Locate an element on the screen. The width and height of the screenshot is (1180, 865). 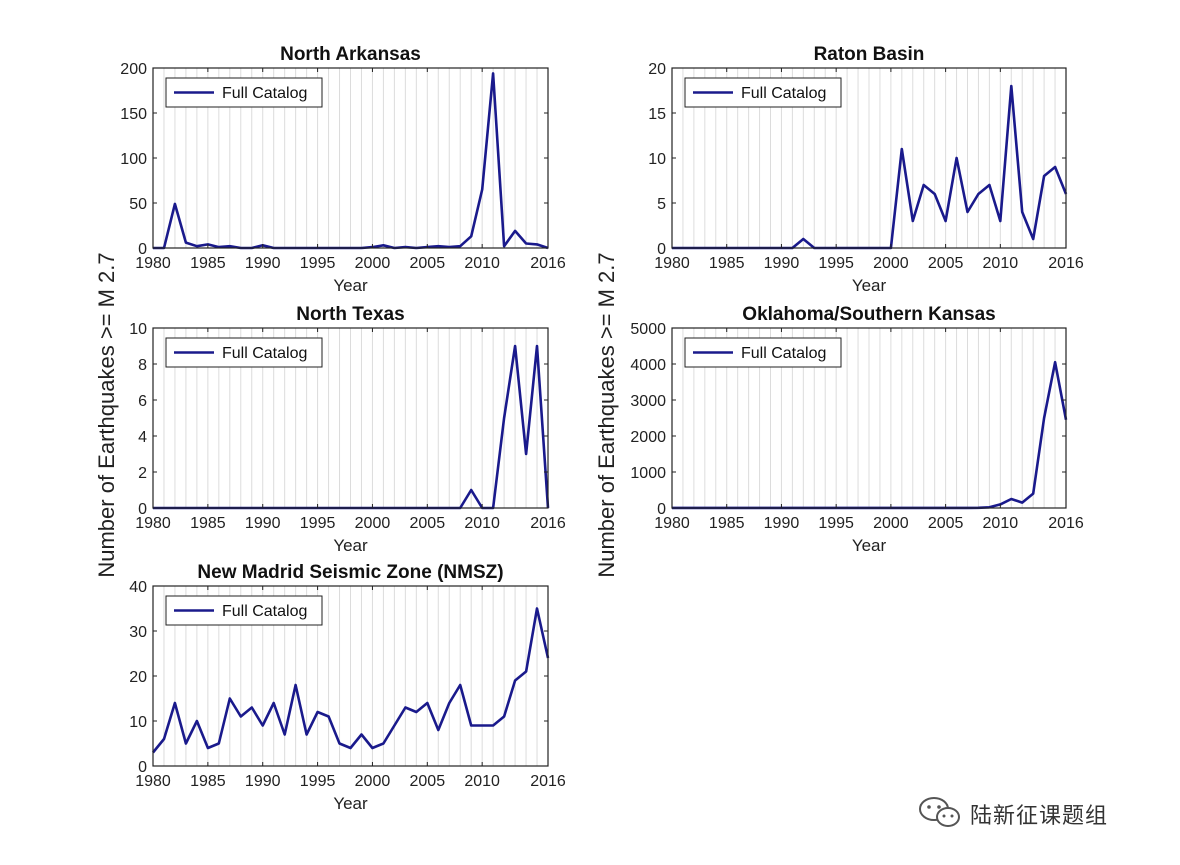
y-tick-label: 5 is located at coordinates (661, 204).